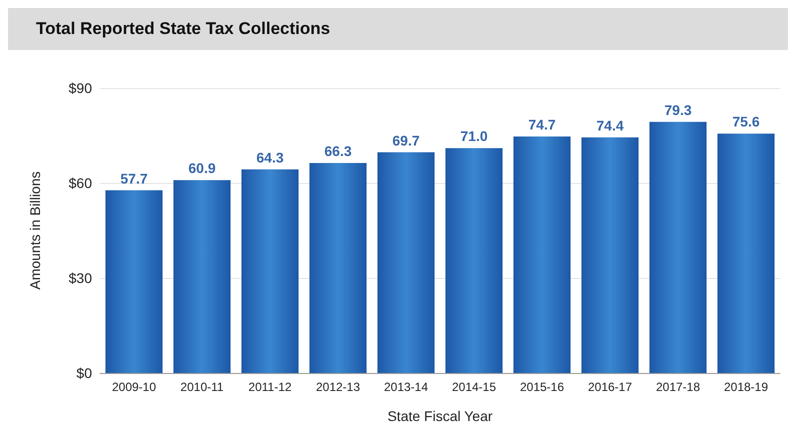  Describe the element at coordinates (542, 387) in the screenshot. I see `x-tick-label: 2015-16` at that location.